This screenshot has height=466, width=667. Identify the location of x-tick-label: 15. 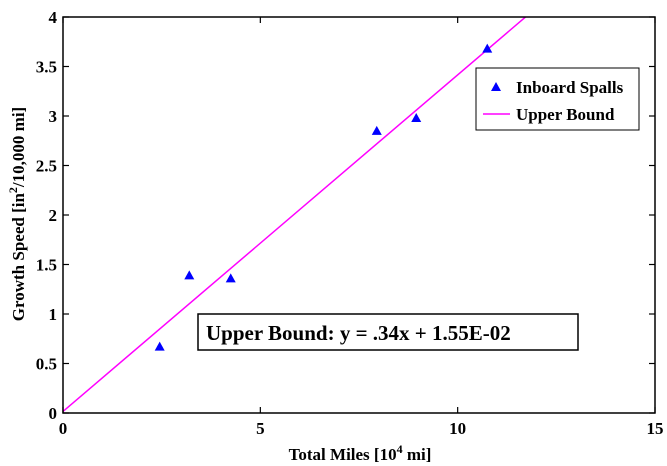
(655, 428).